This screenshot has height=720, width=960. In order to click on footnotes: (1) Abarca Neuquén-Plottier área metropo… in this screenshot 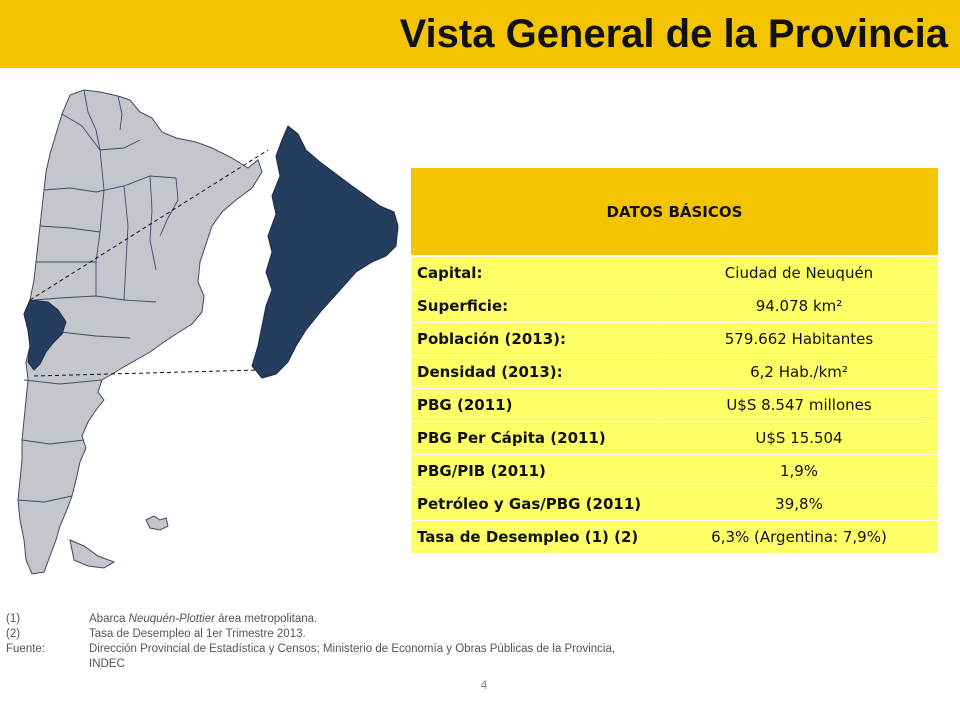, I will do `click(406, 642)`.